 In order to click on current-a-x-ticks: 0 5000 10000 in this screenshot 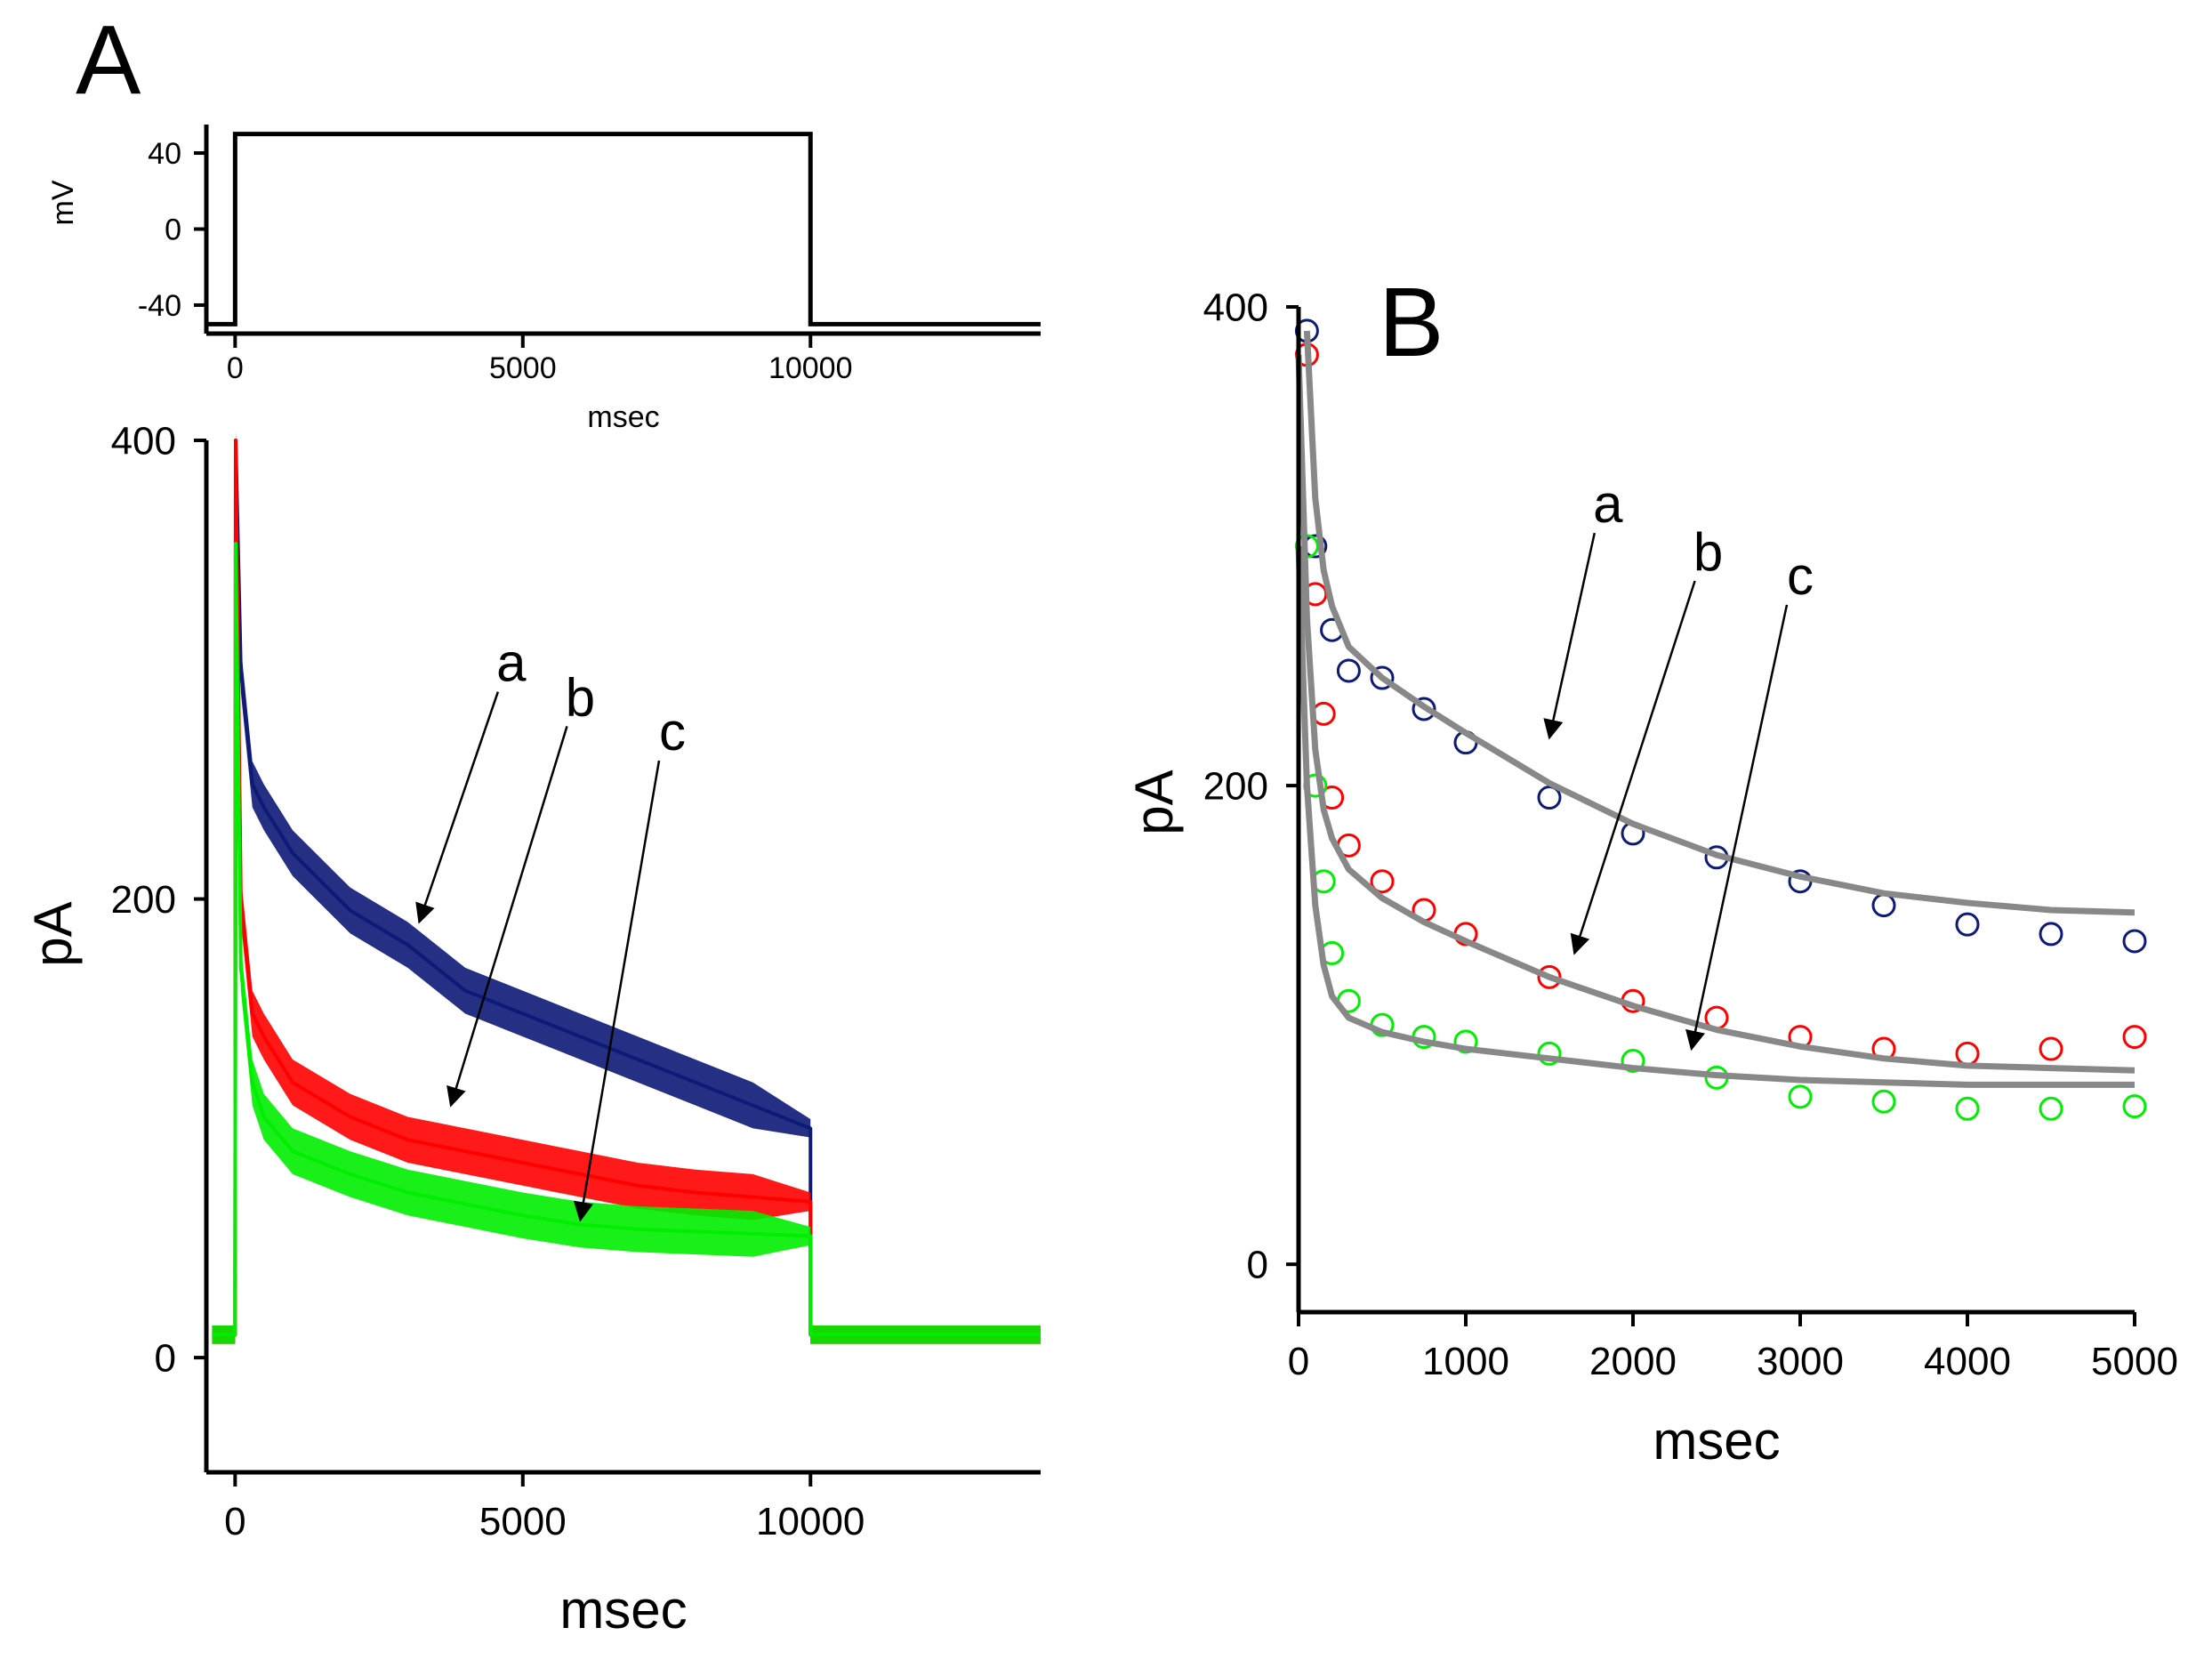, I will do `click(544, 1507)`.